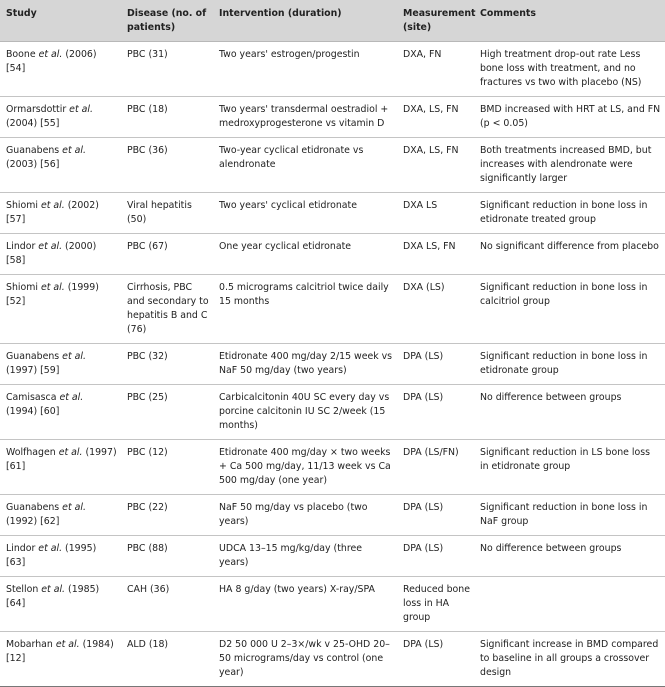 The width and height of the screenshot is (665, 687). I want to click on study-author: Camisasca, so click(31, 397).